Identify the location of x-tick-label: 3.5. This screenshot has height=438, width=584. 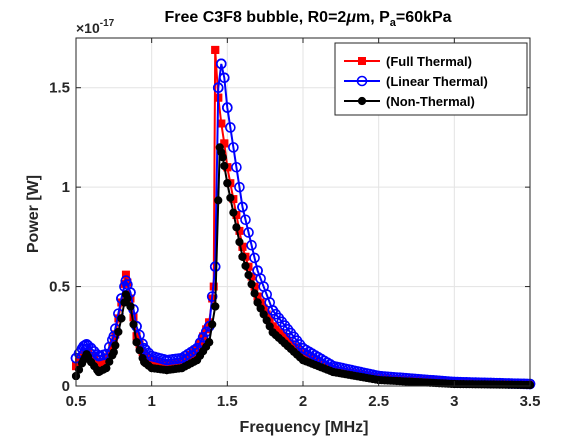
(530, 401).